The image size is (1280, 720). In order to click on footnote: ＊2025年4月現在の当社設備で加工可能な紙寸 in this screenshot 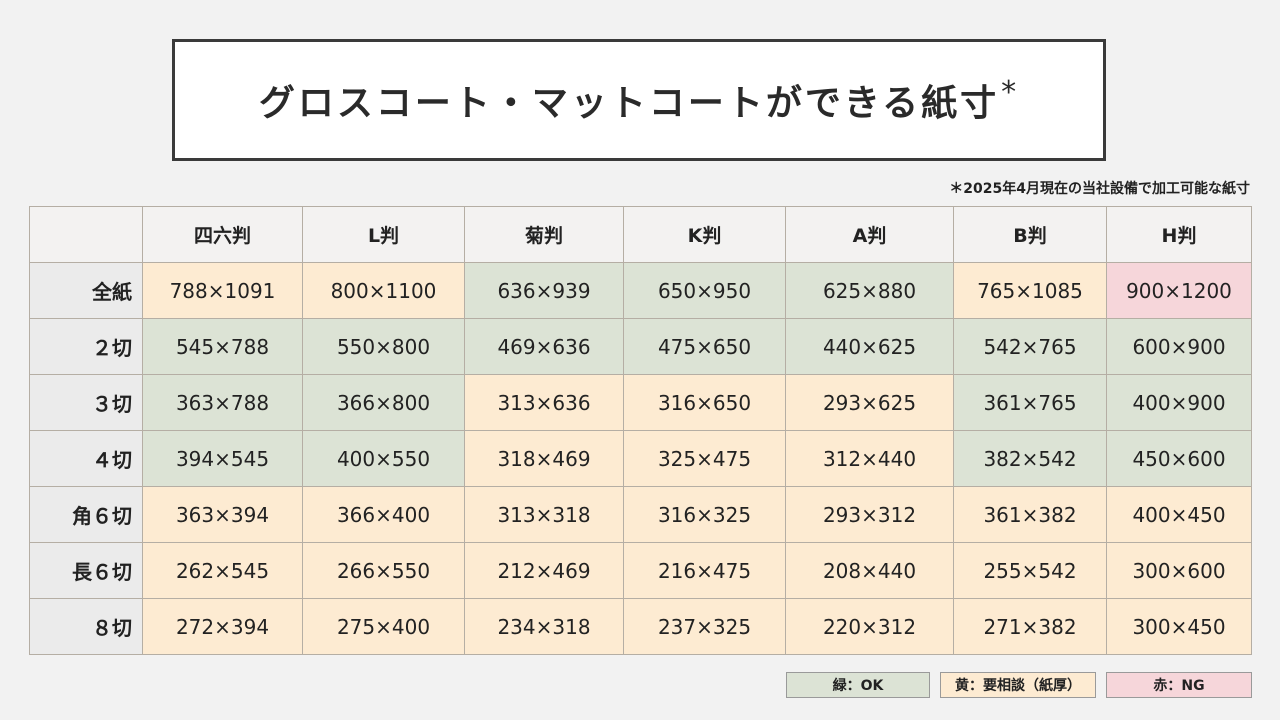, I will do `click(1099, 189)`.